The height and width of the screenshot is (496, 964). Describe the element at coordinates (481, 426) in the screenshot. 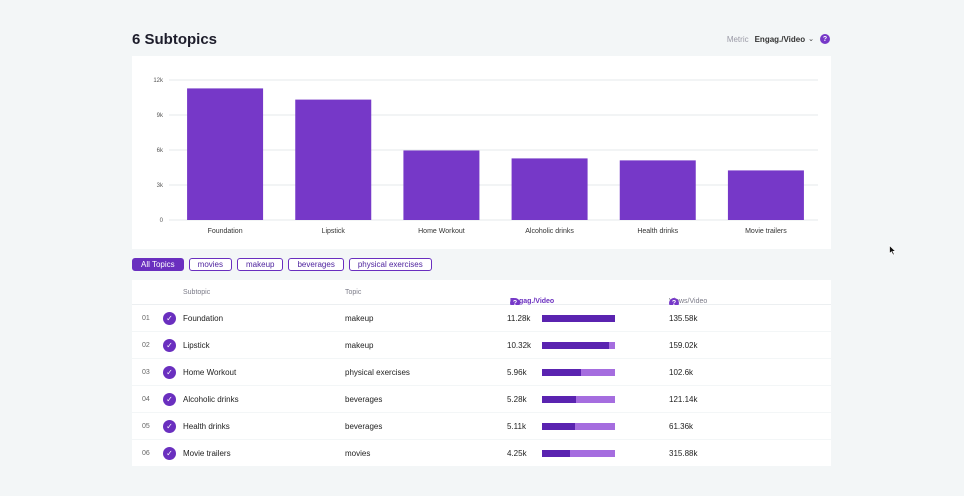

I see `table-row: 05 ✓ Health drinks beverages 5.11k 61.36k` at that location.